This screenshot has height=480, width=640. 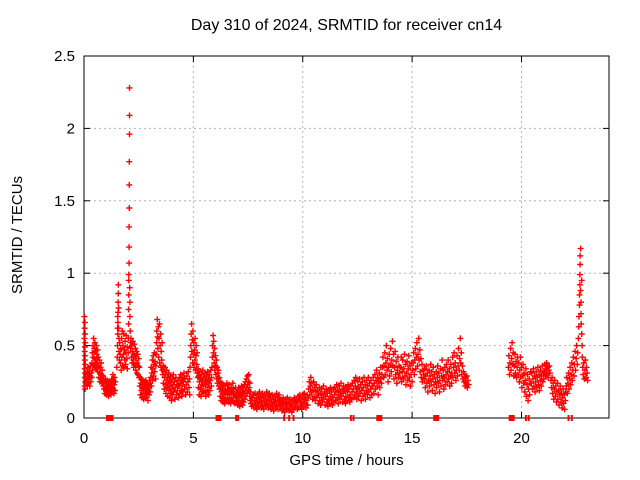 I want to click on svg-text: 15, so click(x=412, y=438).